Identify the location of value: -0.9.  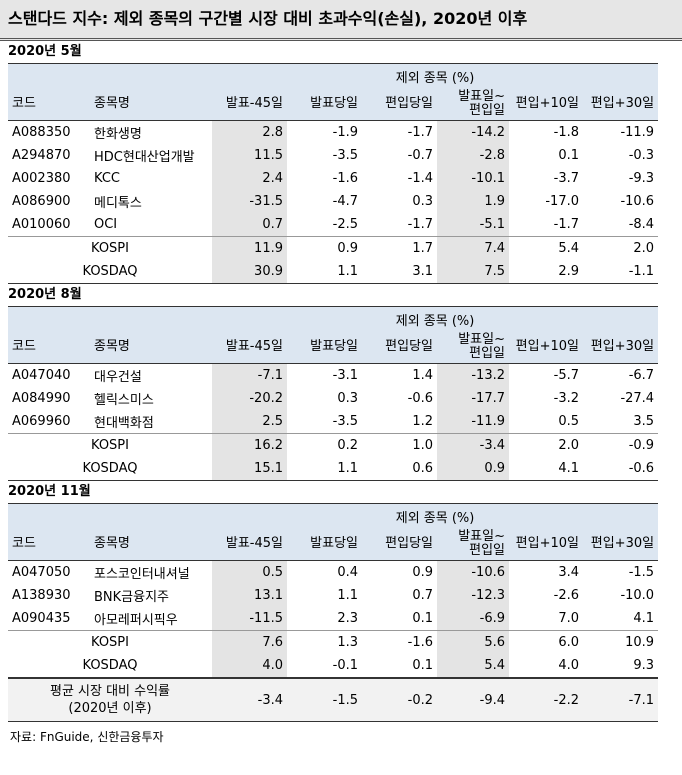
(621, 445).